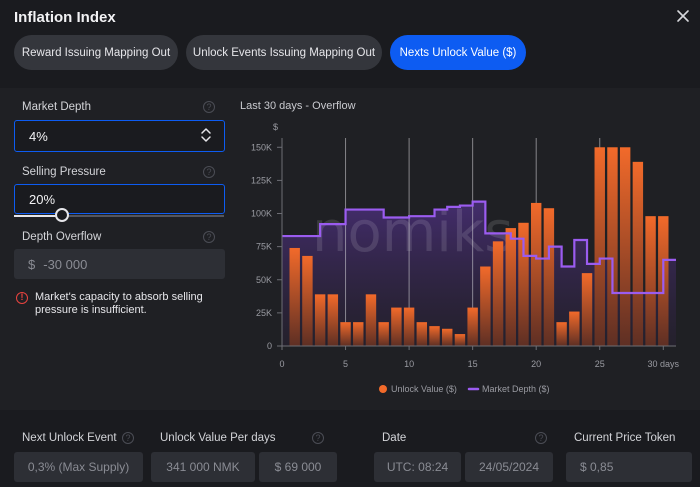 This screenshot has height=487, width=700. I want to click on stepper-arrows-icon, so click(206, 135).